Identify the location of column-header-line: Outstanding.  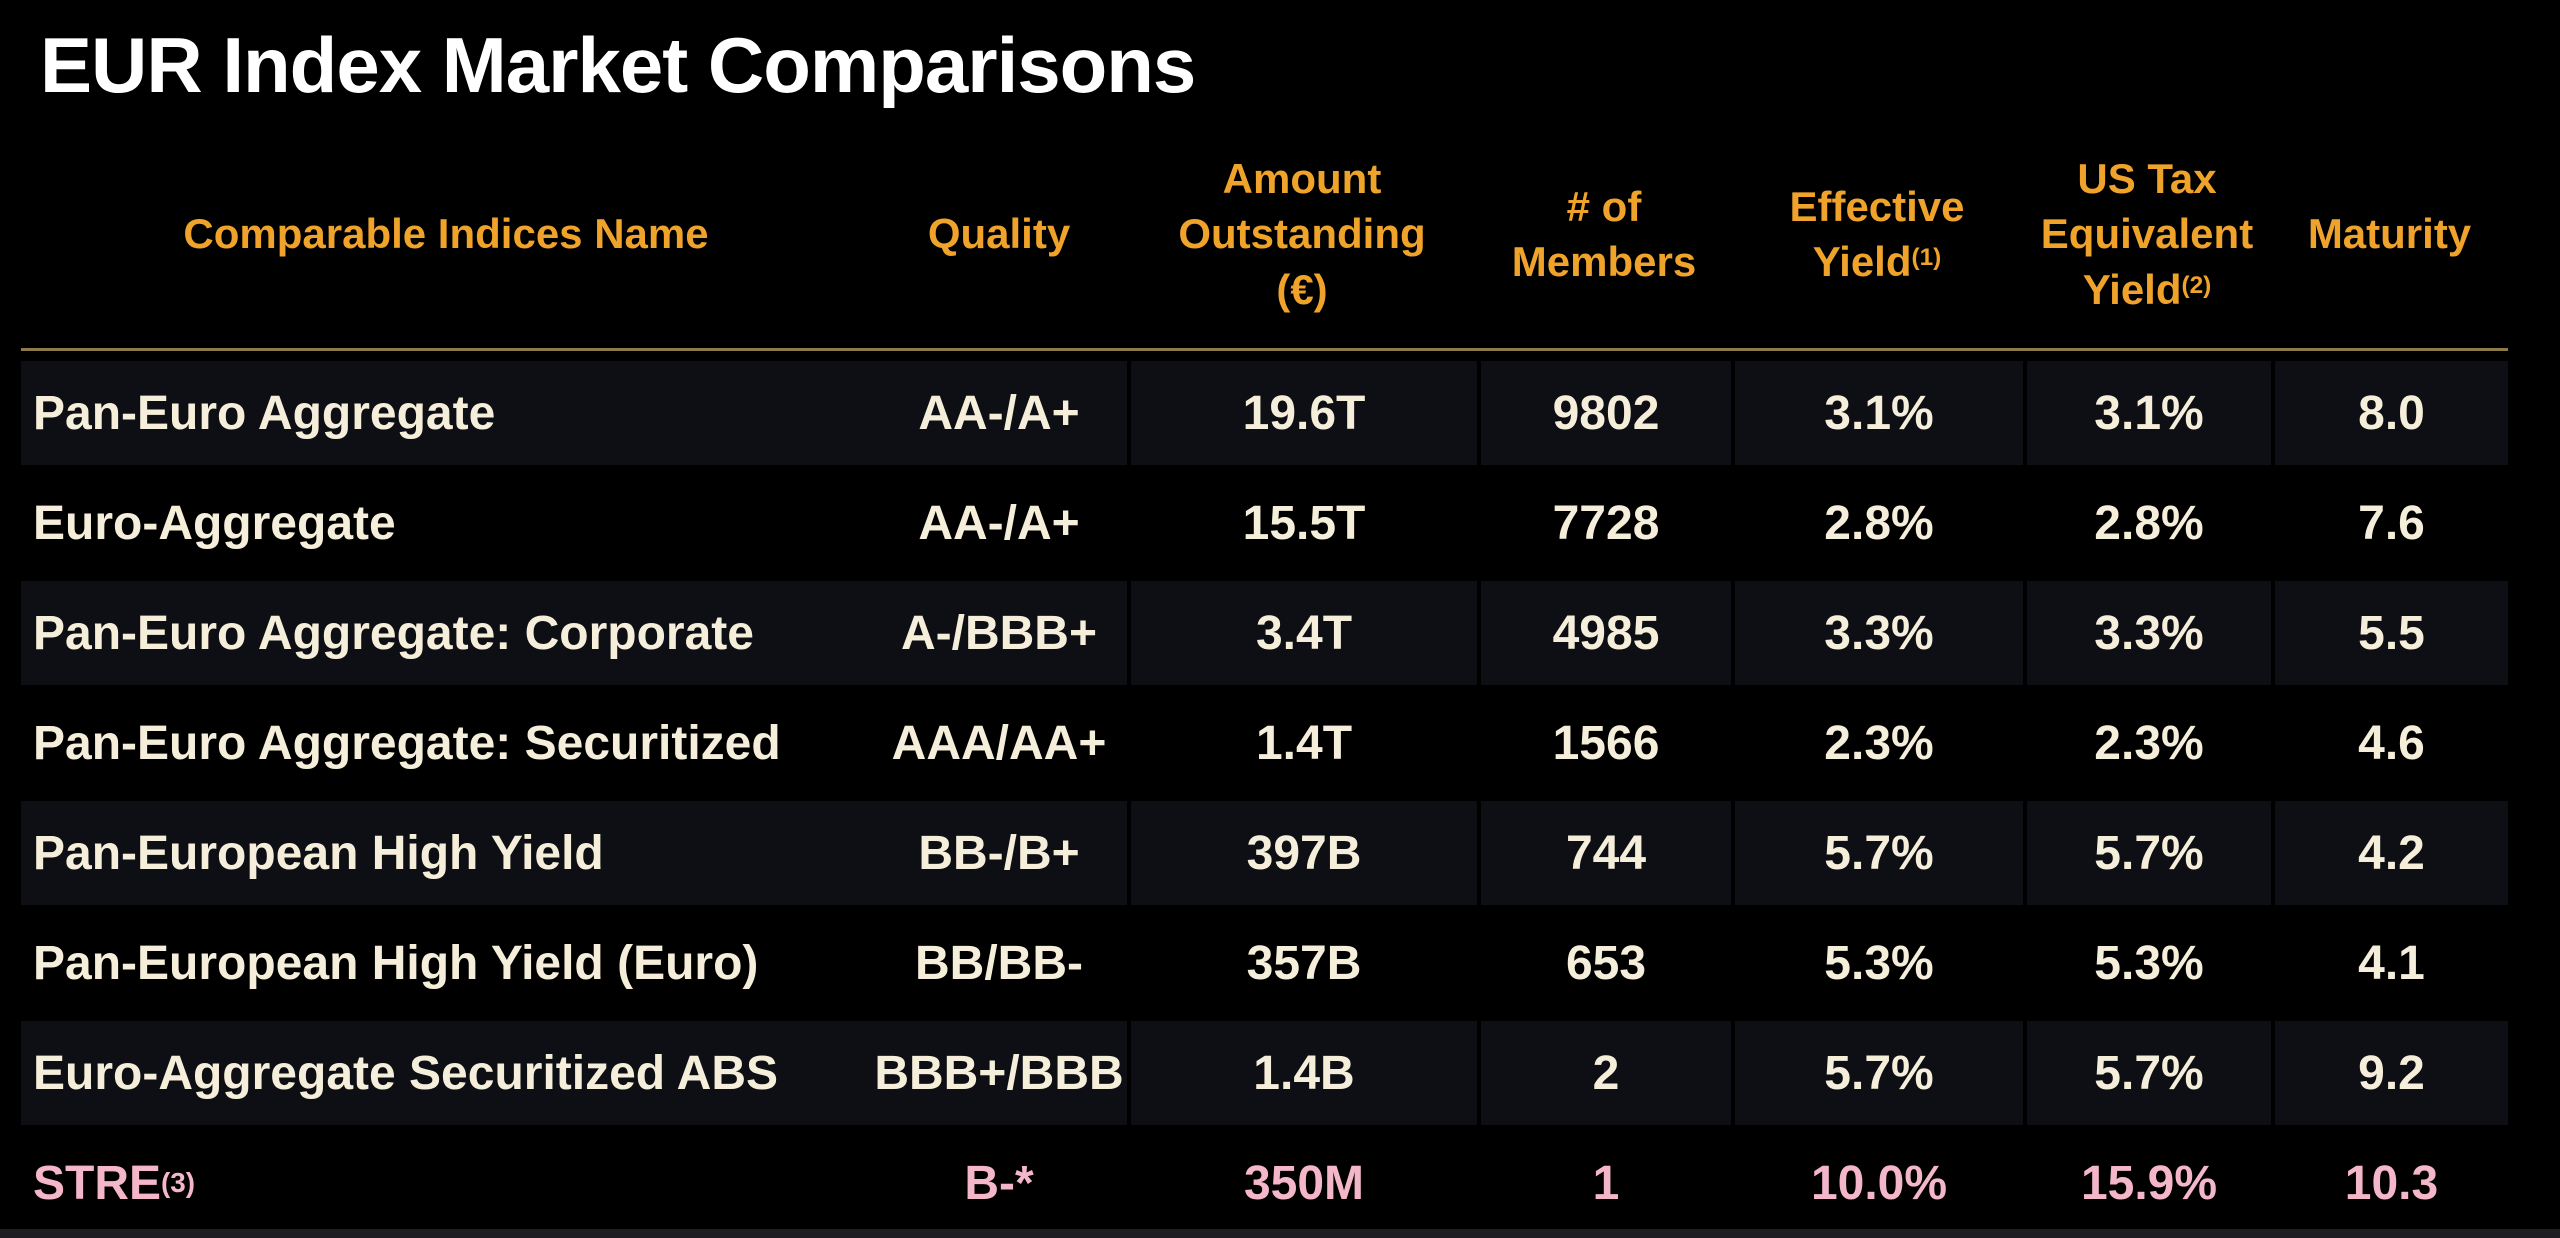
(1302, 234).